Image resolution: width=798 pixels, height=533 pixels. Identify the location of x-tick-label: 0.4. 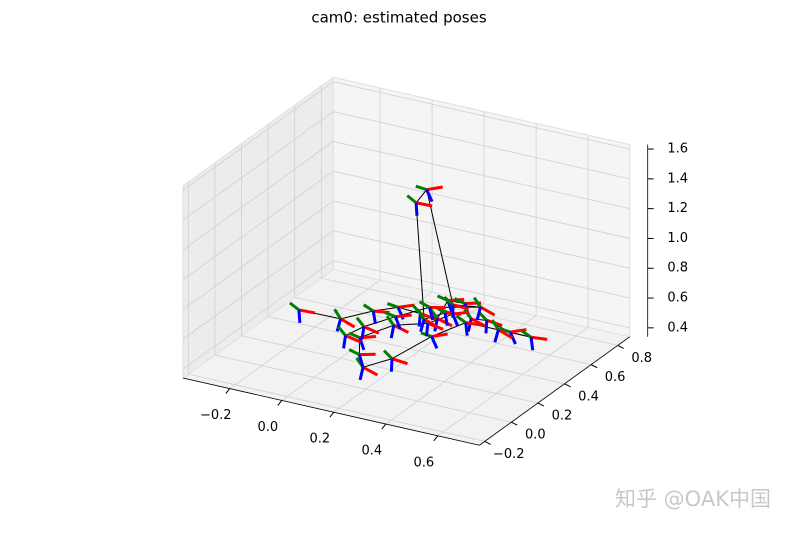
(371, 451).